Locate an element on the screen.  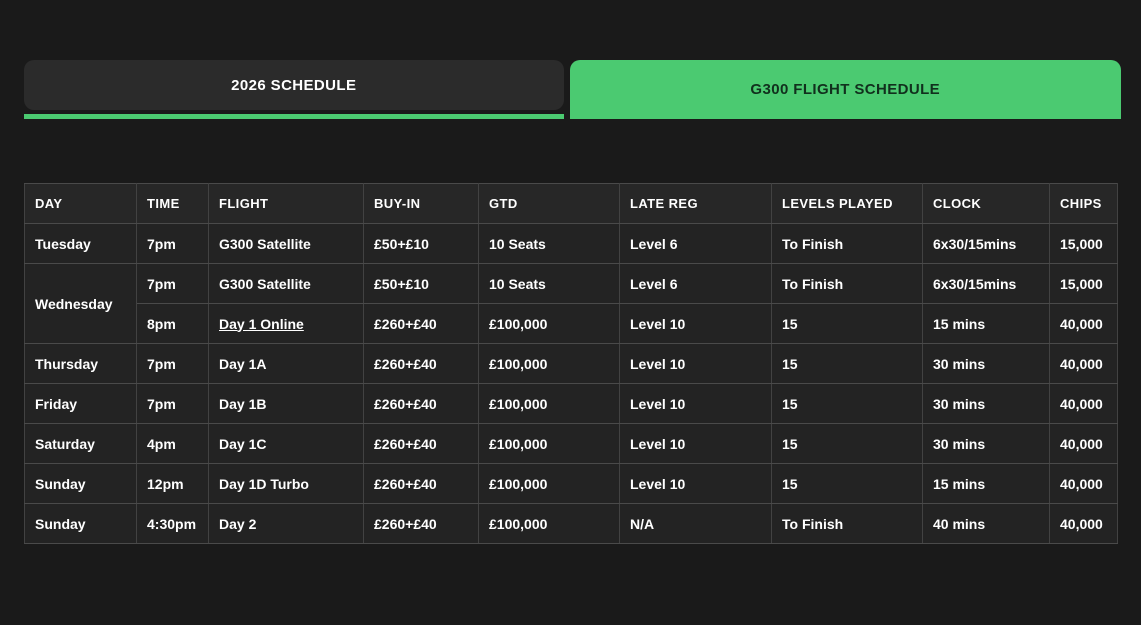
column-header-levels-played: LEVELS PLAYED is located at coordinates (847, 203).